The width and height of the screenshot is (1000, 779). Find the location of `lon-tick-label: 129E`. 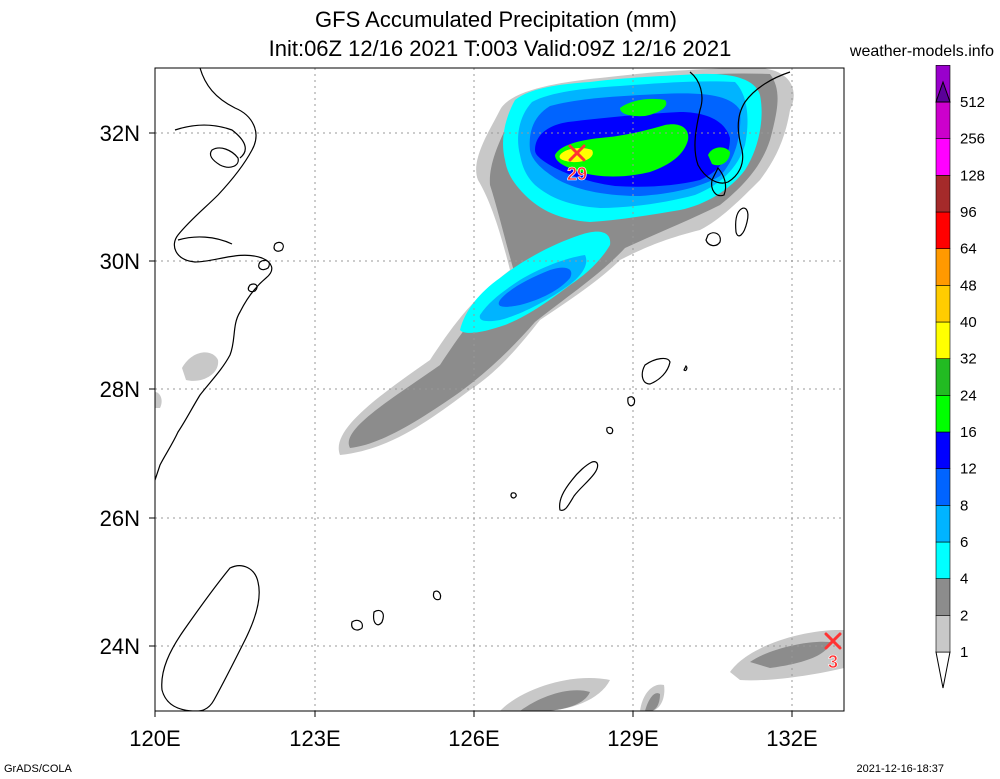

lon-tick-label: 129E is located at coordinates (632, 738).